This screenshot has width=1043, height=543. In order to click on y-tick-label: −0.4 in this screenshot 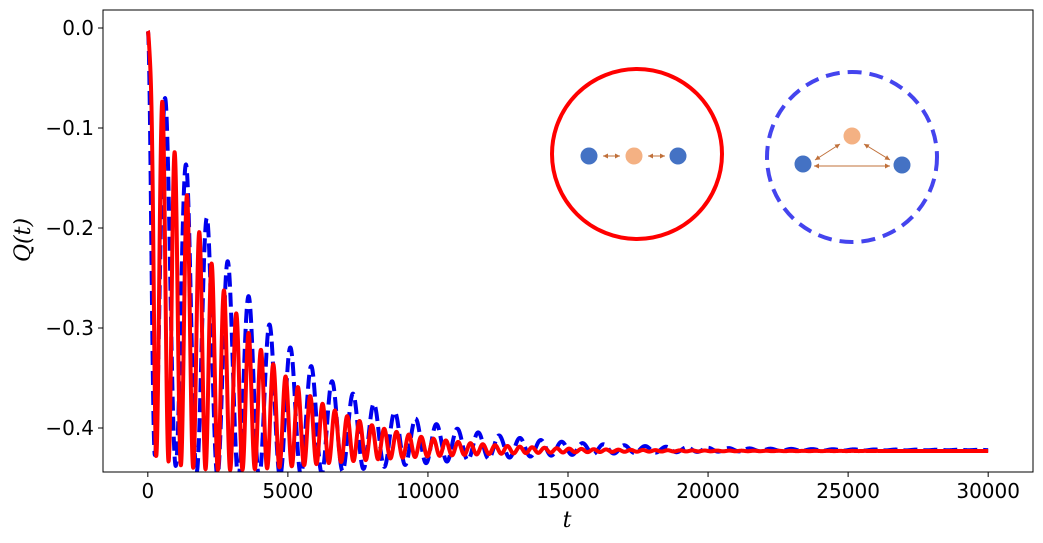, I will do `click(69, 428)`.